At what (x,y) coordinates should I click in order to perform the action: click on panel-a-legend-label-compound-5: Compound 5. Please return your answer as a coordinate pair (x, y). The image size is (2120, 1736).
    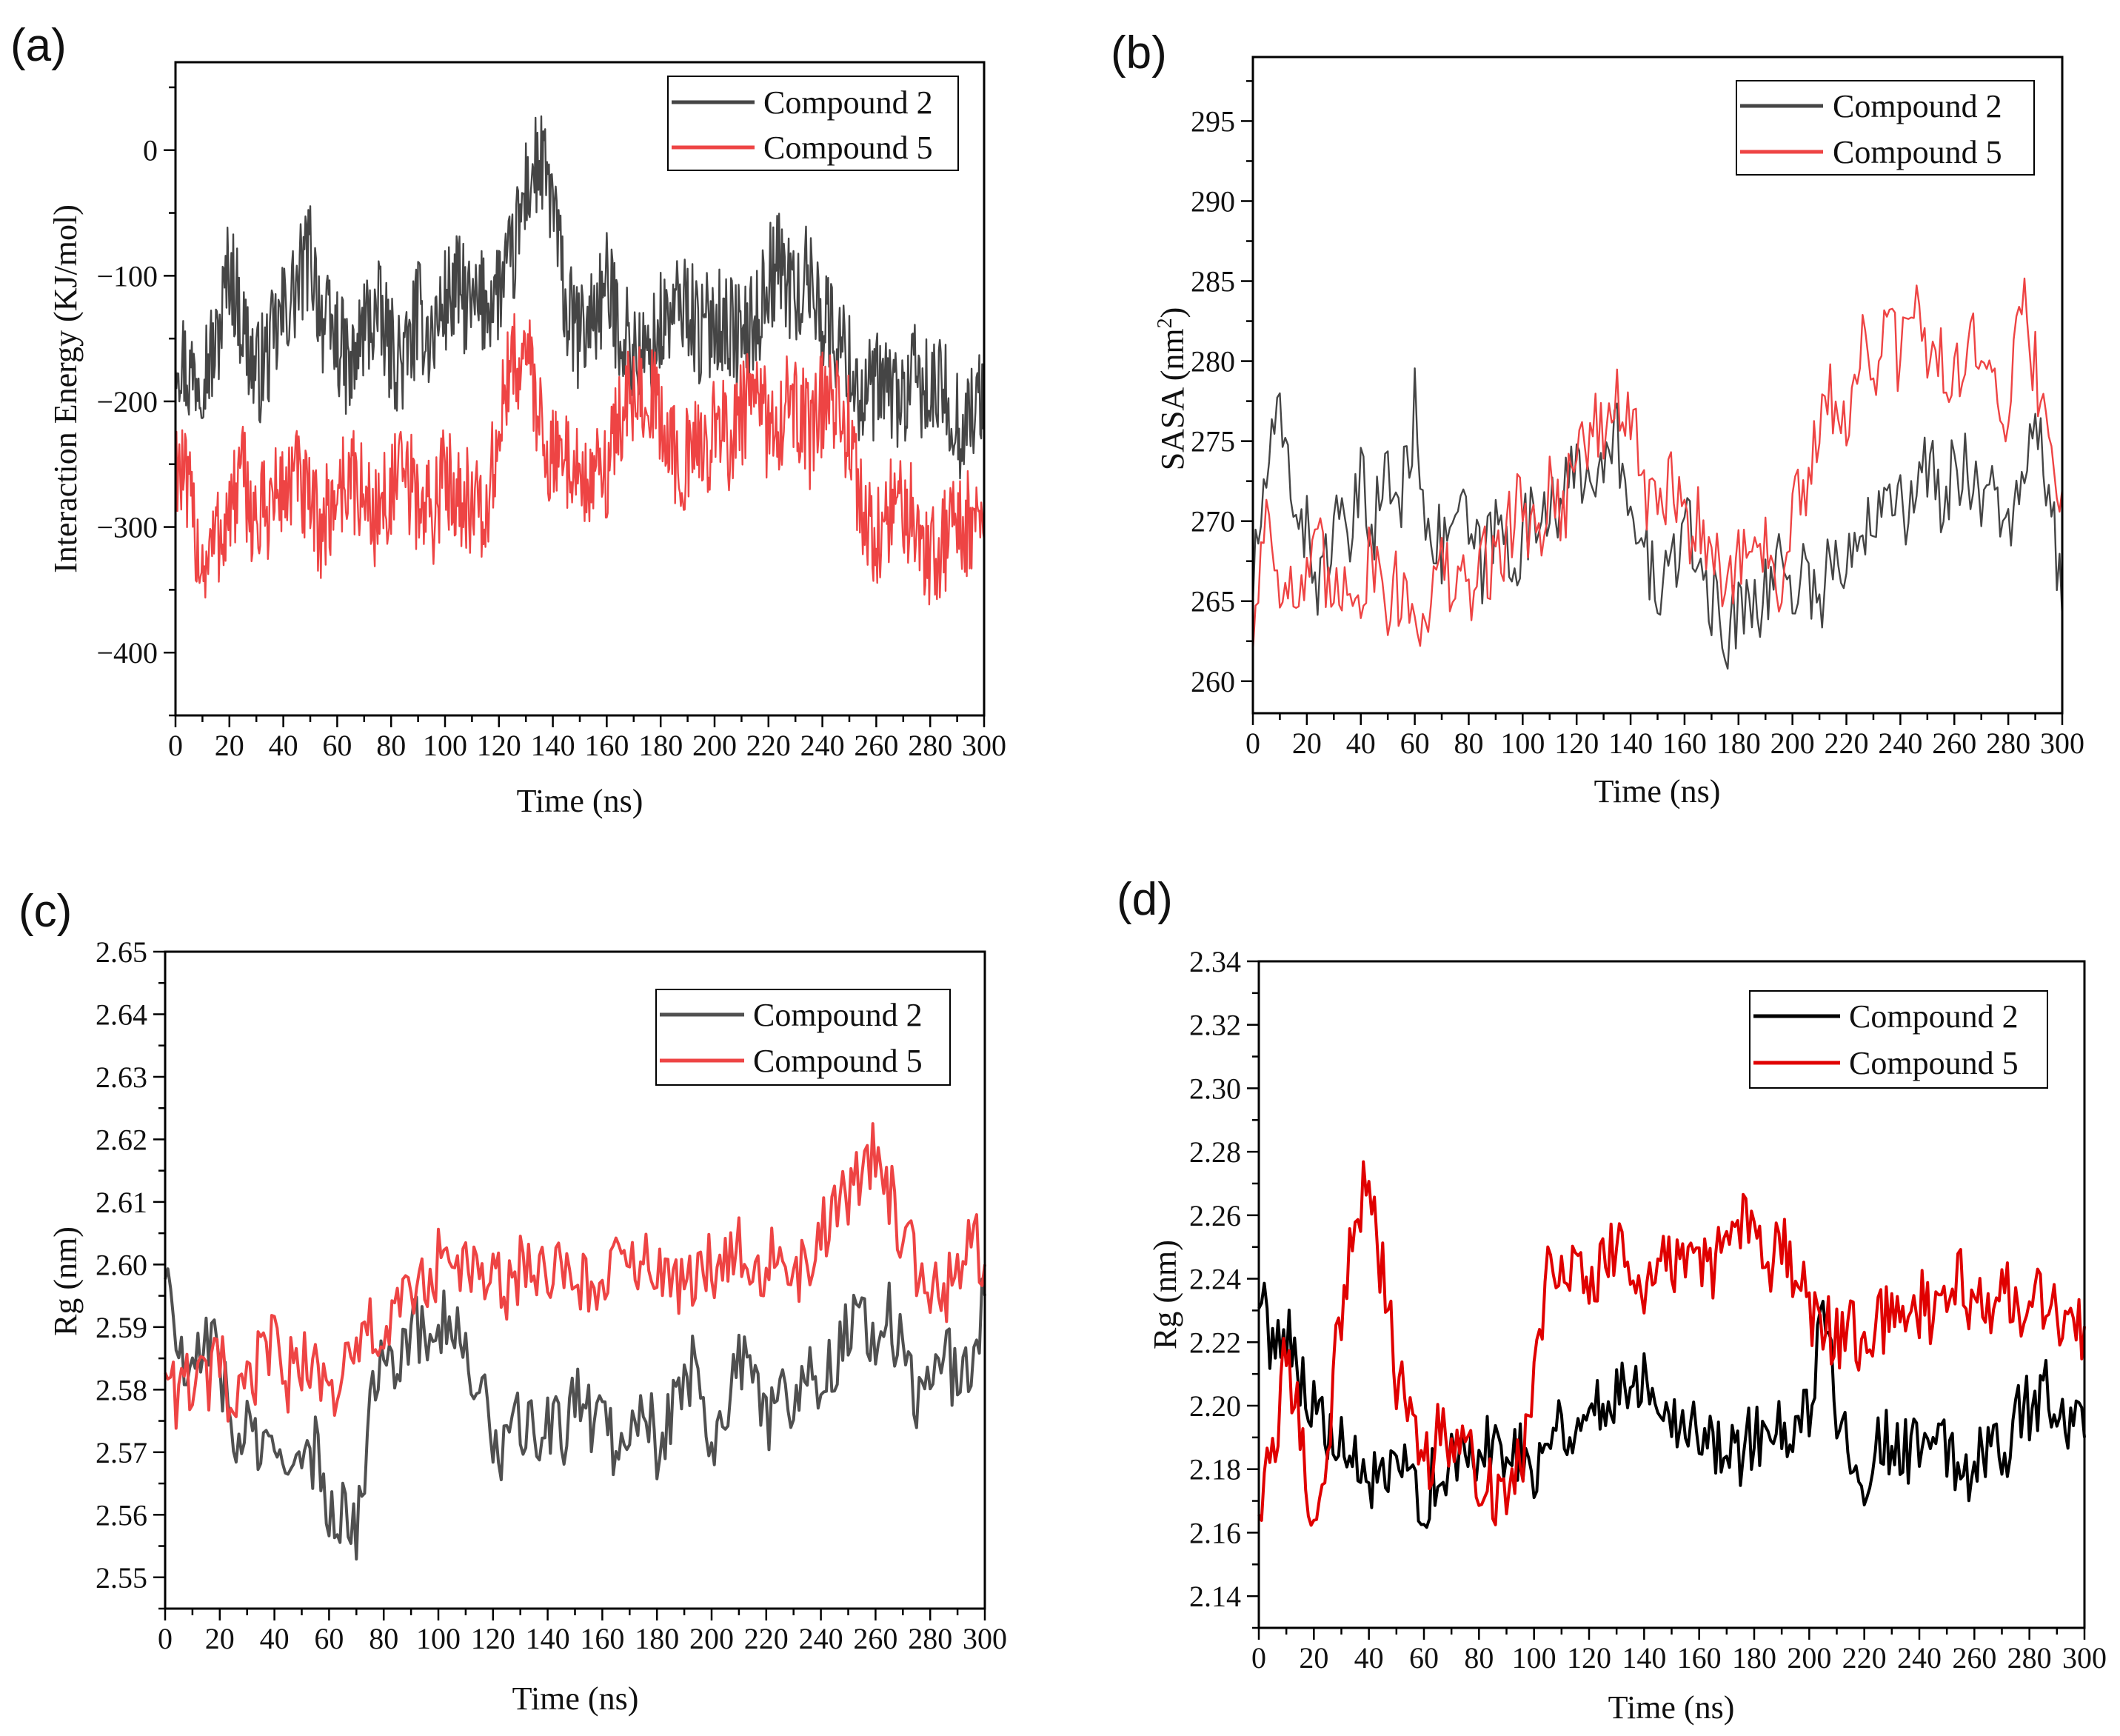
    Looking at the image, I should click on (848, 148).